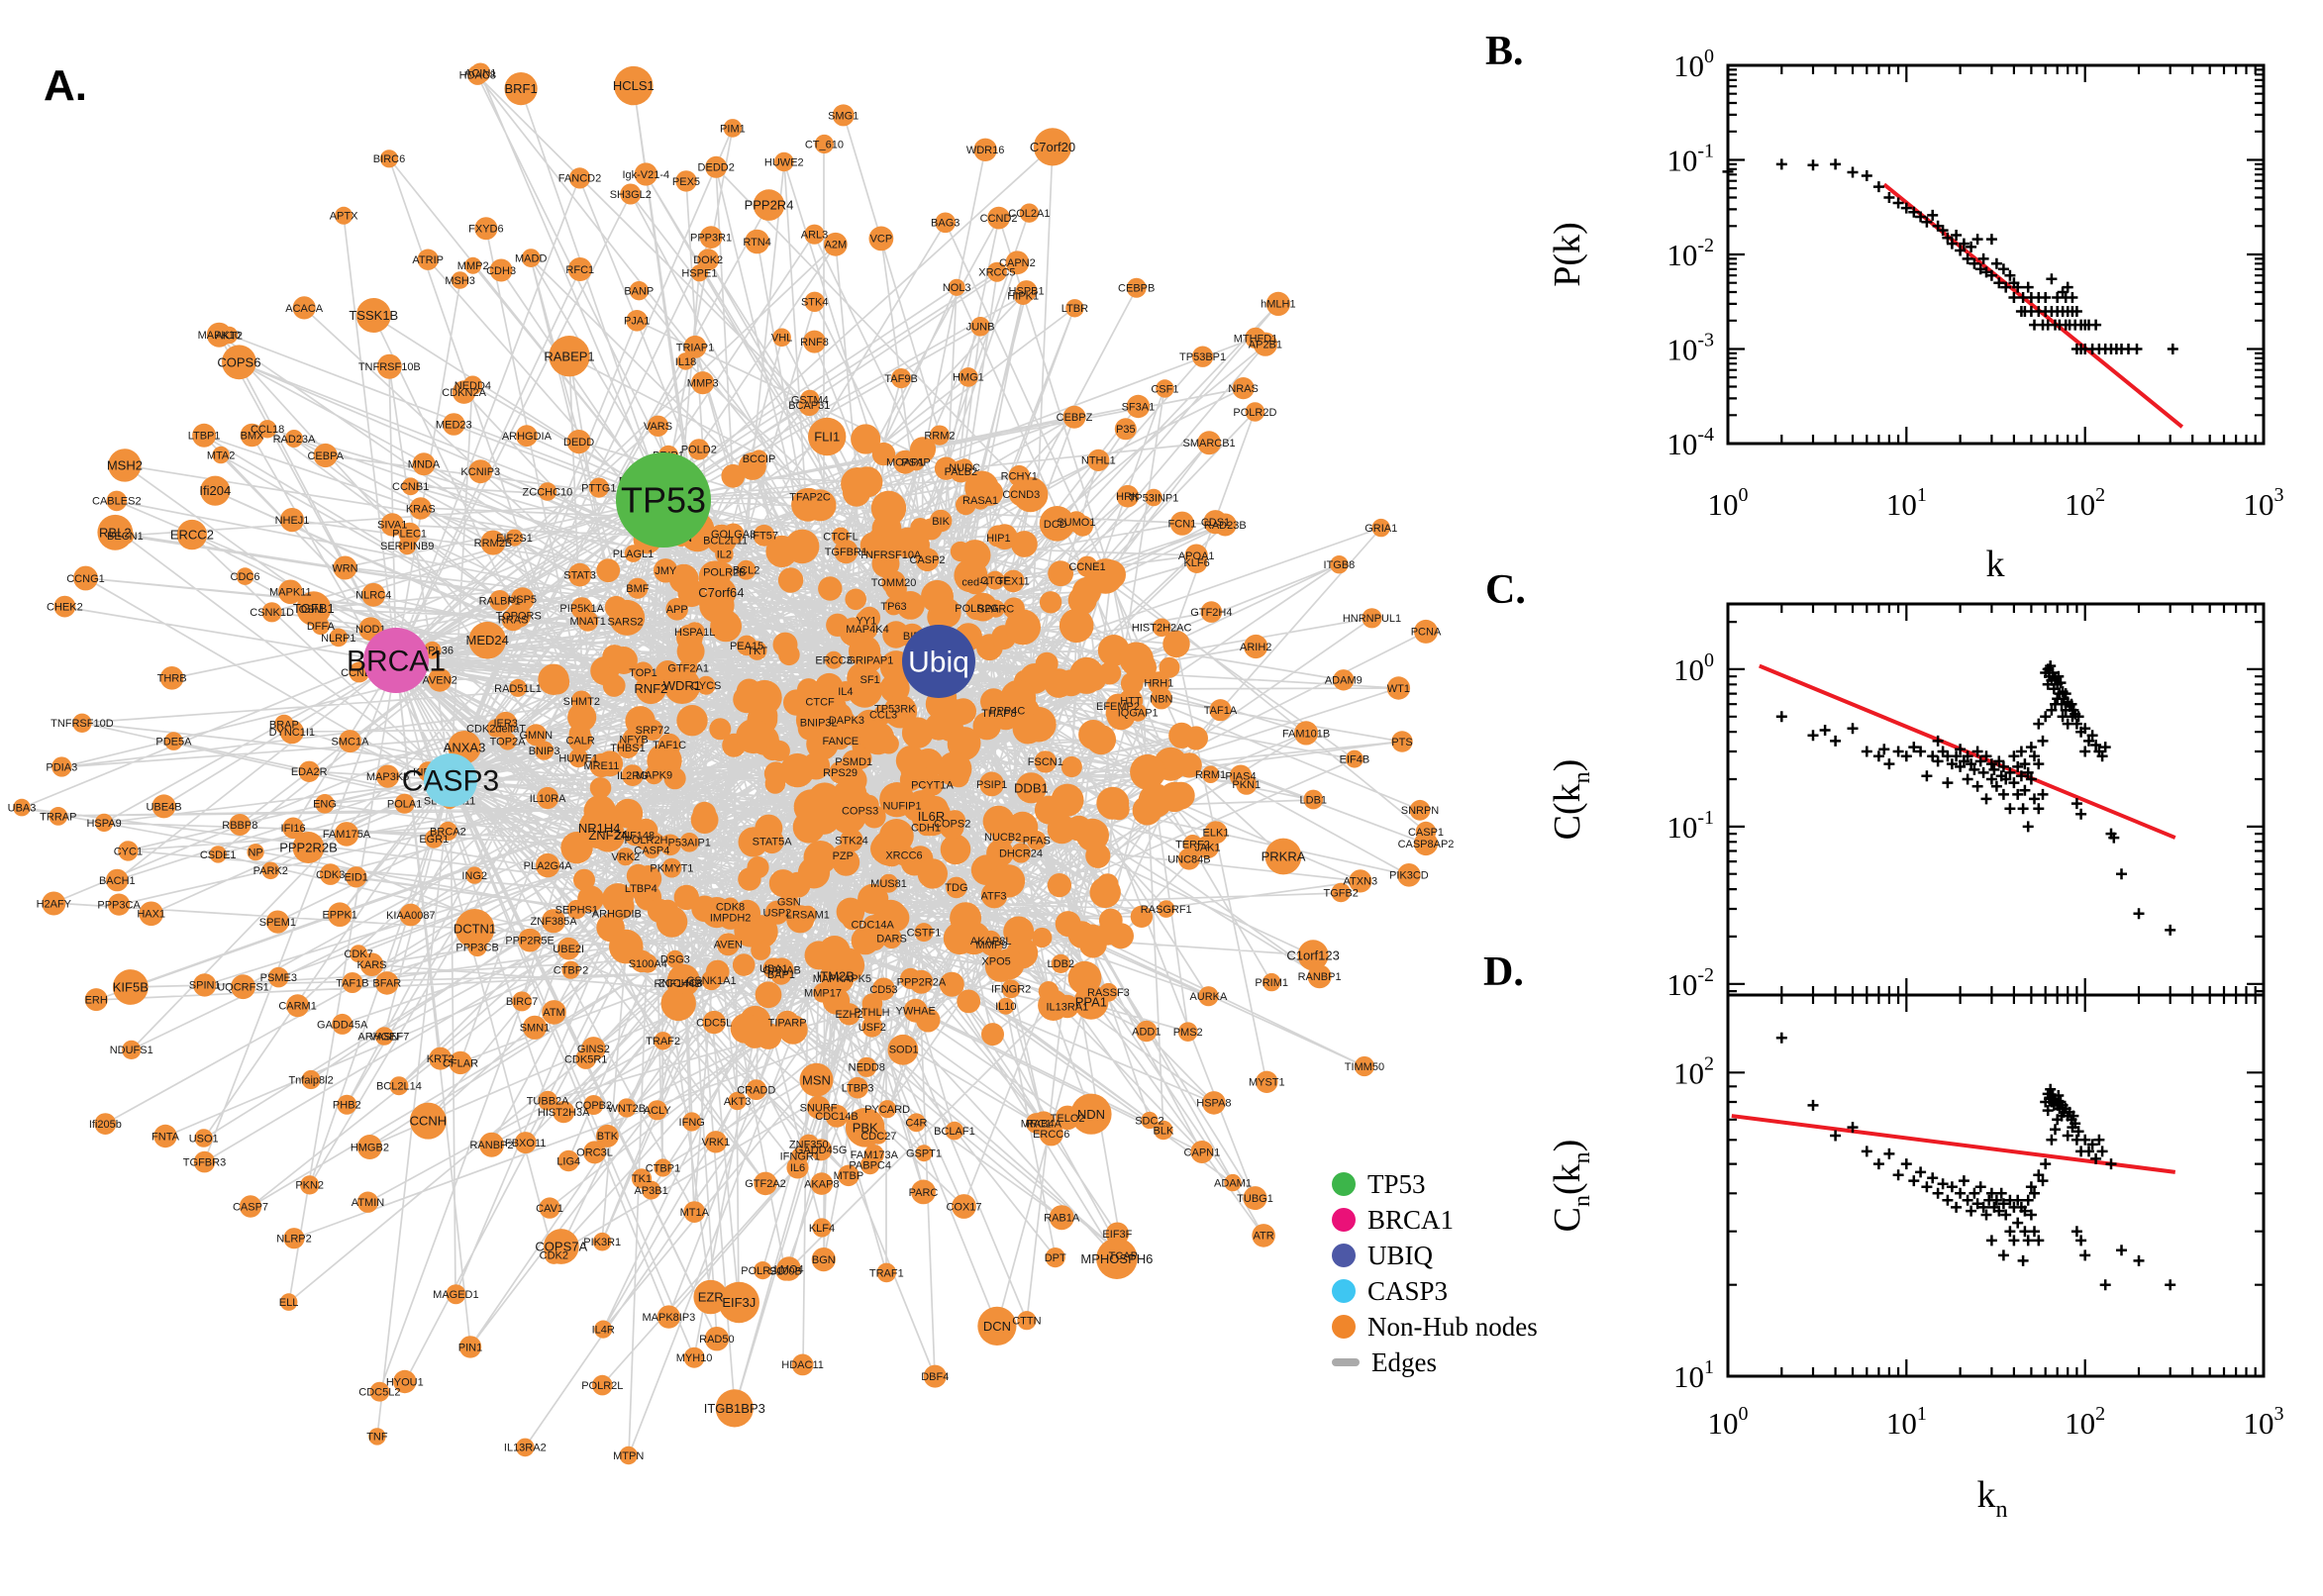 The height and width of the screenshot is (1596, 2323). I want to click on network-node-label: TAF9B, so click(901, 379).